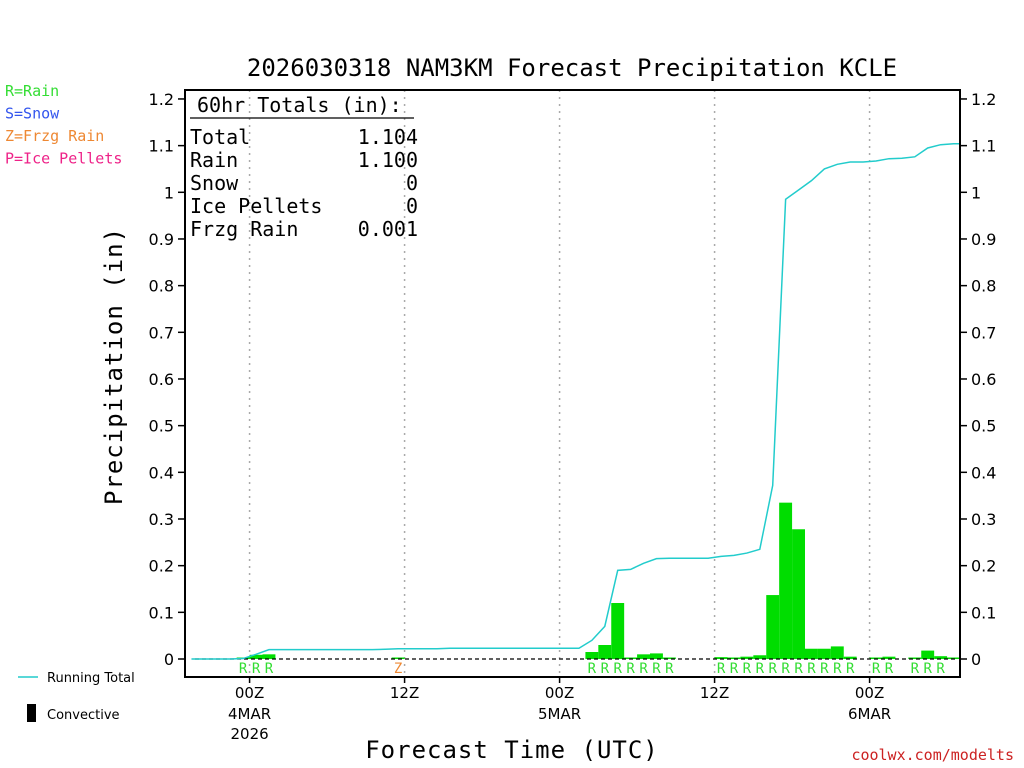  Describe the element at coordinates (63, 159) in the screenshot. I see `ptype-legend-item: P=Ice Pellets` at that location.